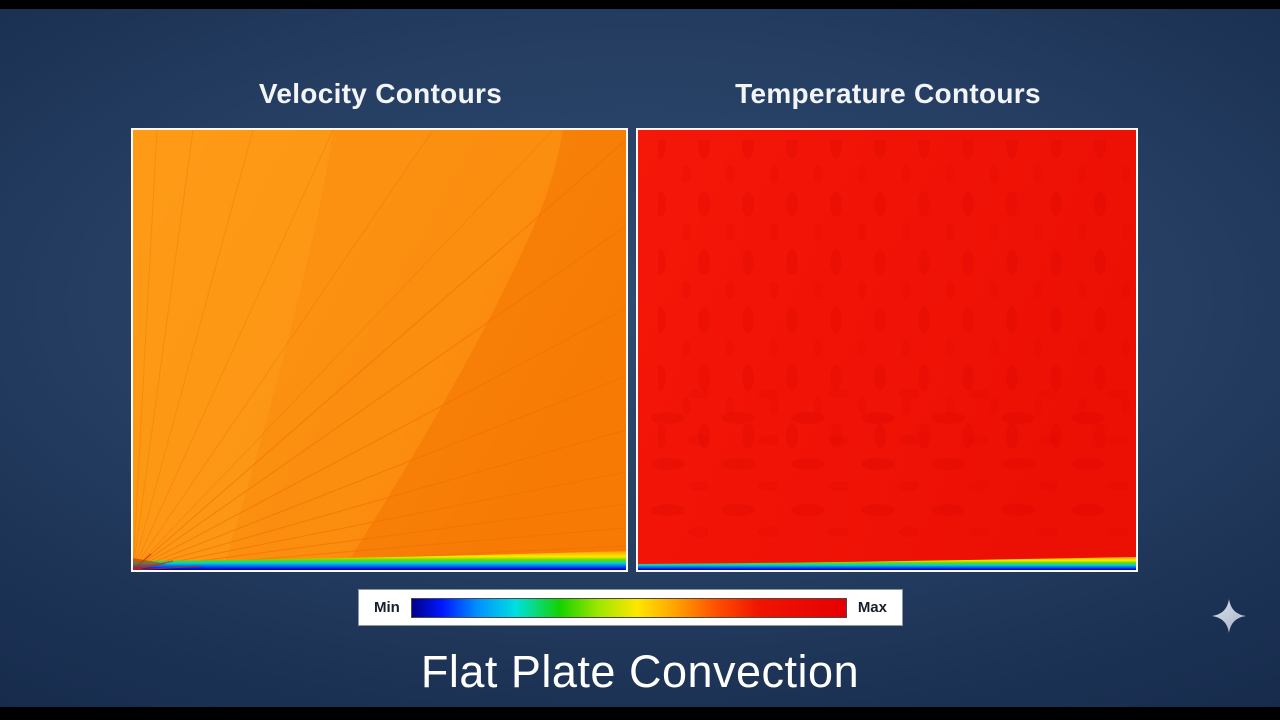 Image resolution: width=1280 pixels, height=720 pixels. I want to click on colorbar-gradient, so click(628, 607).